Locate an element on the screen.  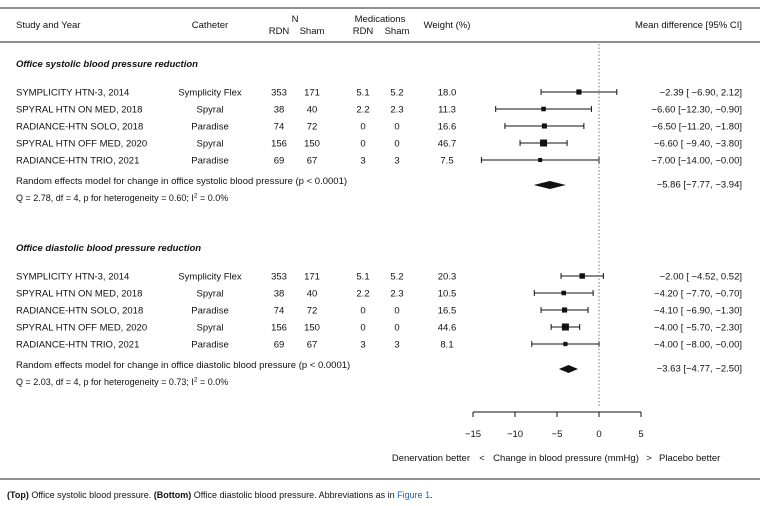
header-medications: Medications is located at coordinates (380, 19).